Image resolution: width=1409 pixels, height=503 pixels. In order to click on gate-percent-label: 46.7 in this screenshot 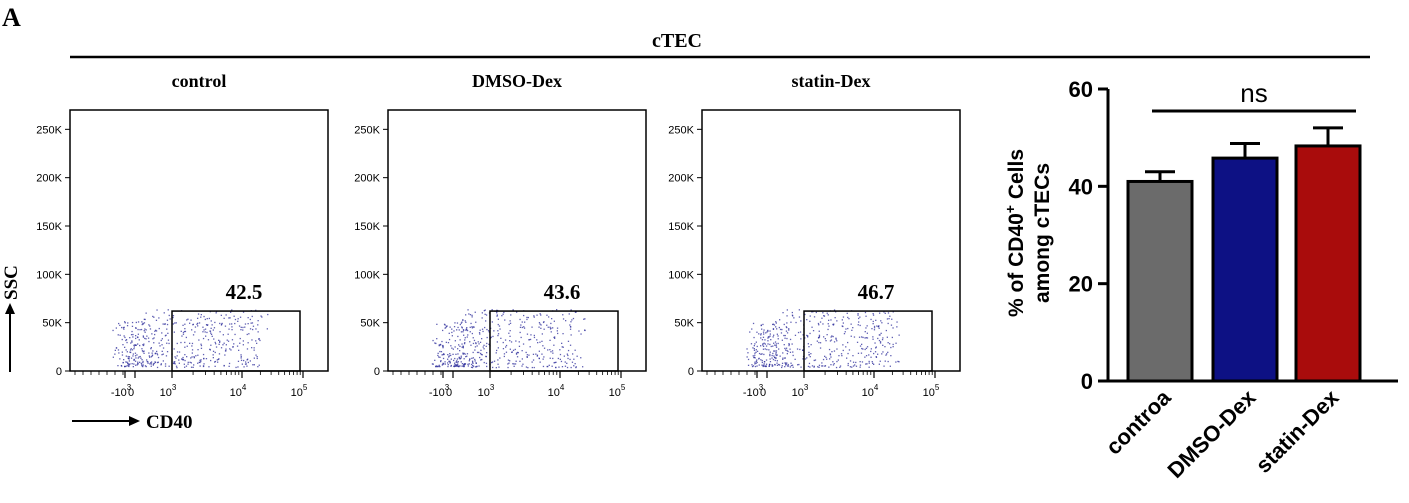, I will do `click(876, 292)`.